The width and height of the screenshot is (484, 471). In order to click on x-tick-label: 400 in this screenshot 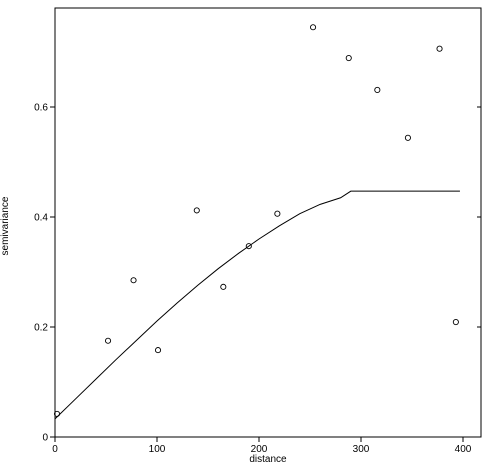, I will do `click(463, 449)`.